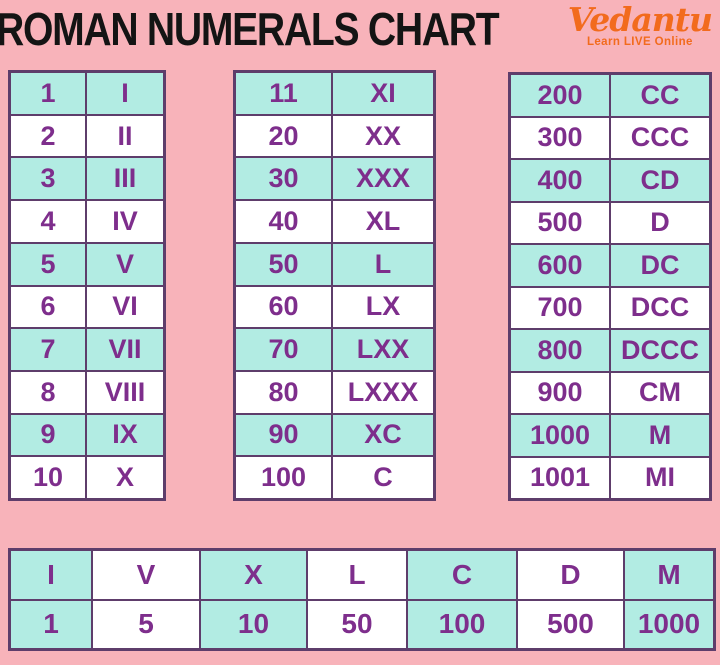 The height and width of the screenshot is (665, 720). Describe the element at coordinates (283, 136) in the screenshot. I see `number-cell: 20` at that location.